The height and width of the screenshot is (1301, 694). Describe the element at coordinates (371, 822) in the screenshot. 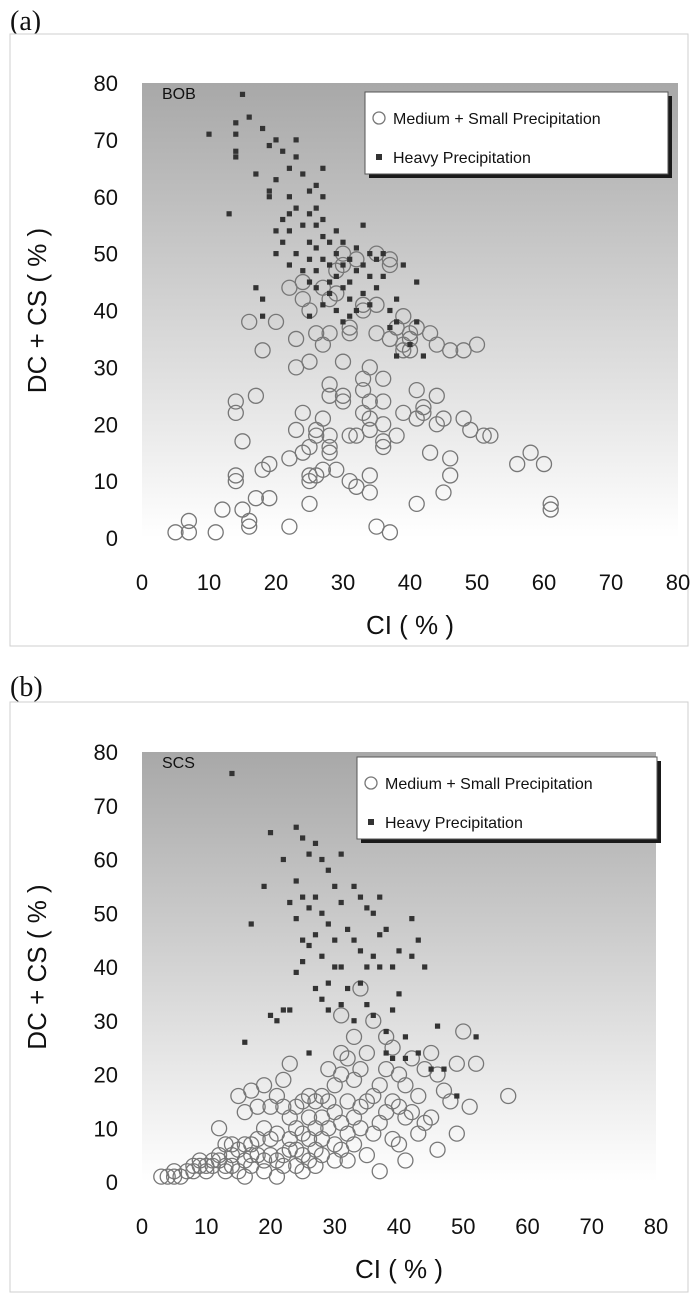

I see `legend-marker-square` at that location.